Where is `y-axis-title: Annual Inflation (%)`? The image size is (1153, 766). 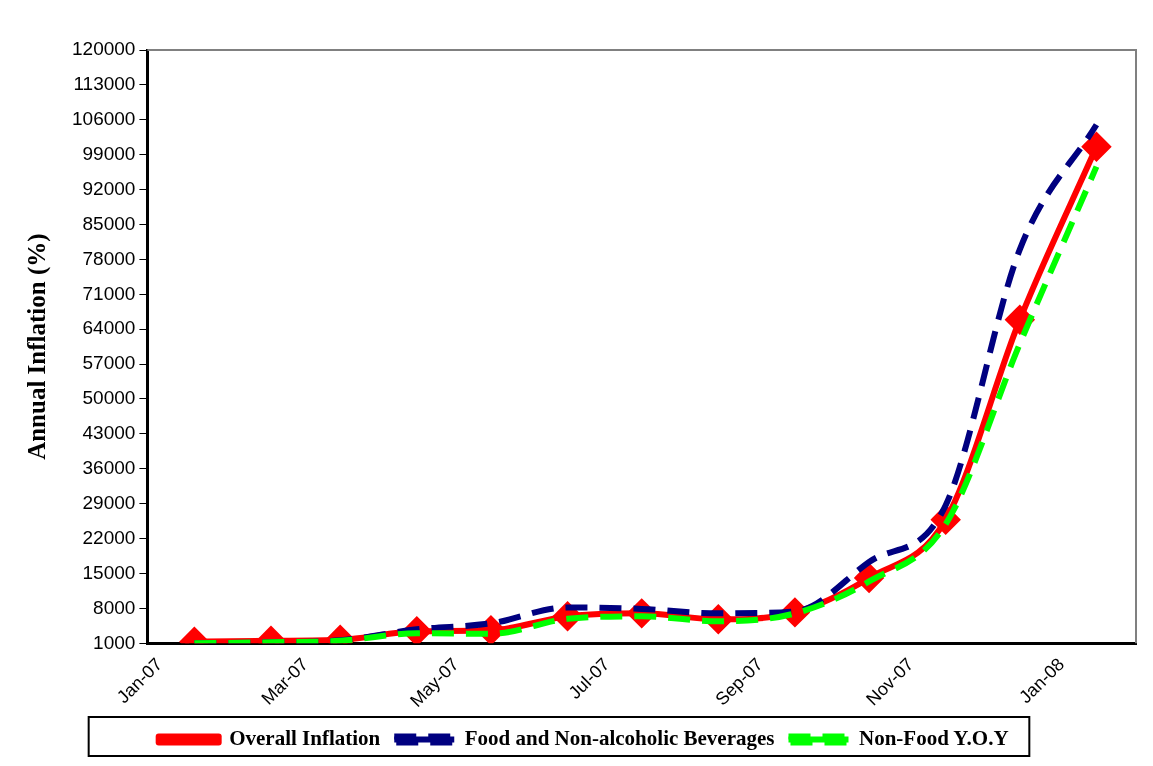
y-axis-title: Annual Inflation (%) is located at coordinates (37, 346).